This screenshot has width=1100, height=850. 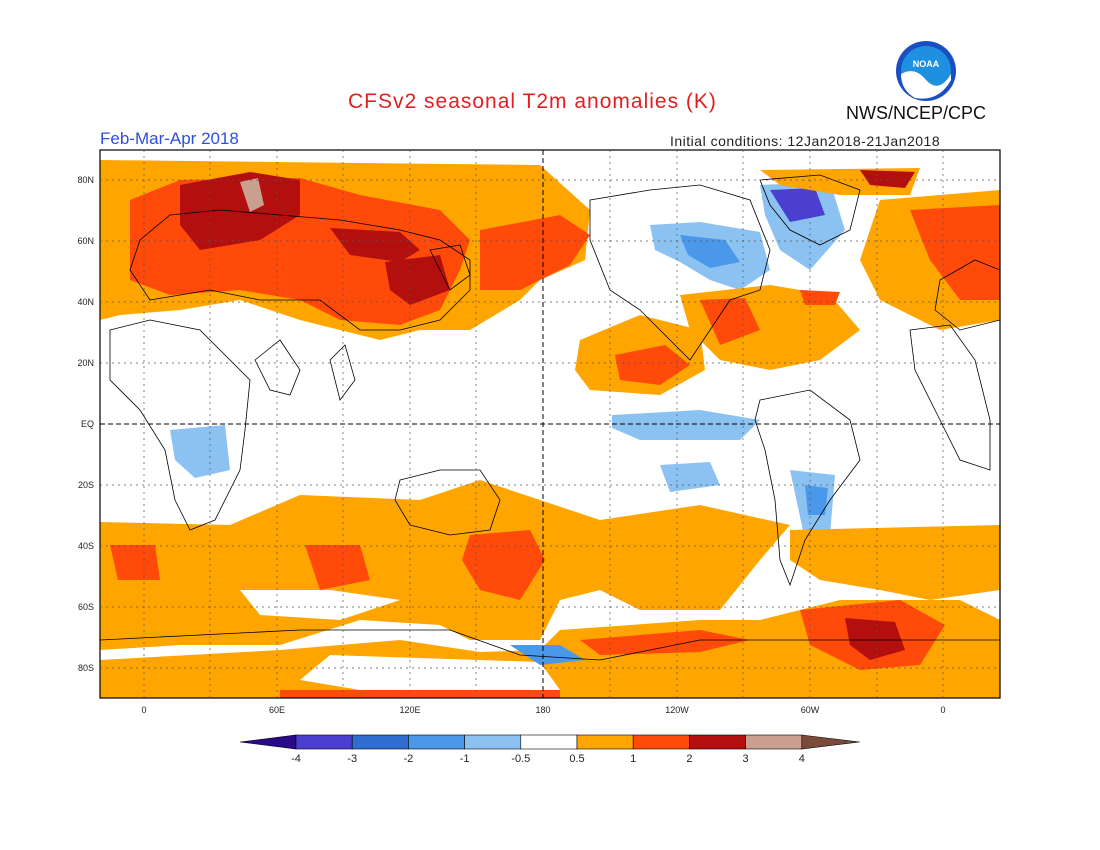 I want to click on lat-label: 40N, so click(x=85, y=302).